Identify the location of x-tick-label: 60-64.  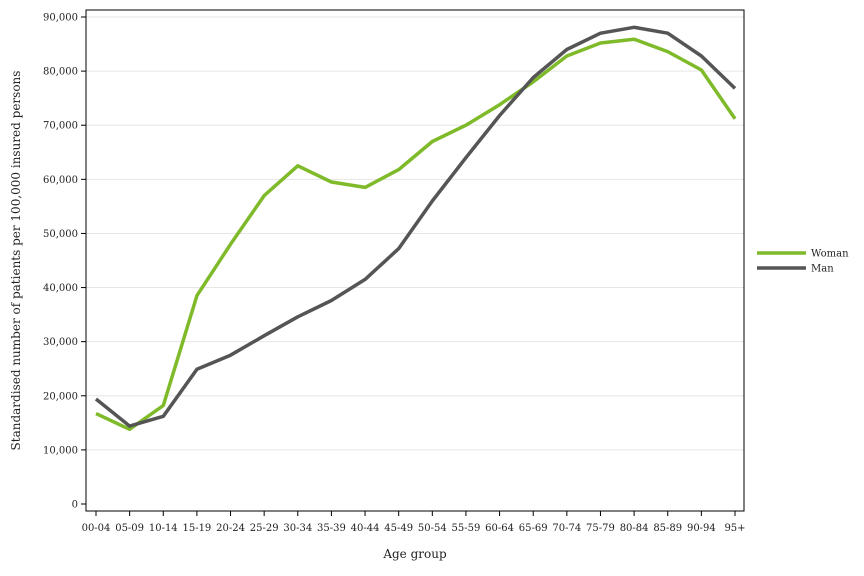
(499, 528).